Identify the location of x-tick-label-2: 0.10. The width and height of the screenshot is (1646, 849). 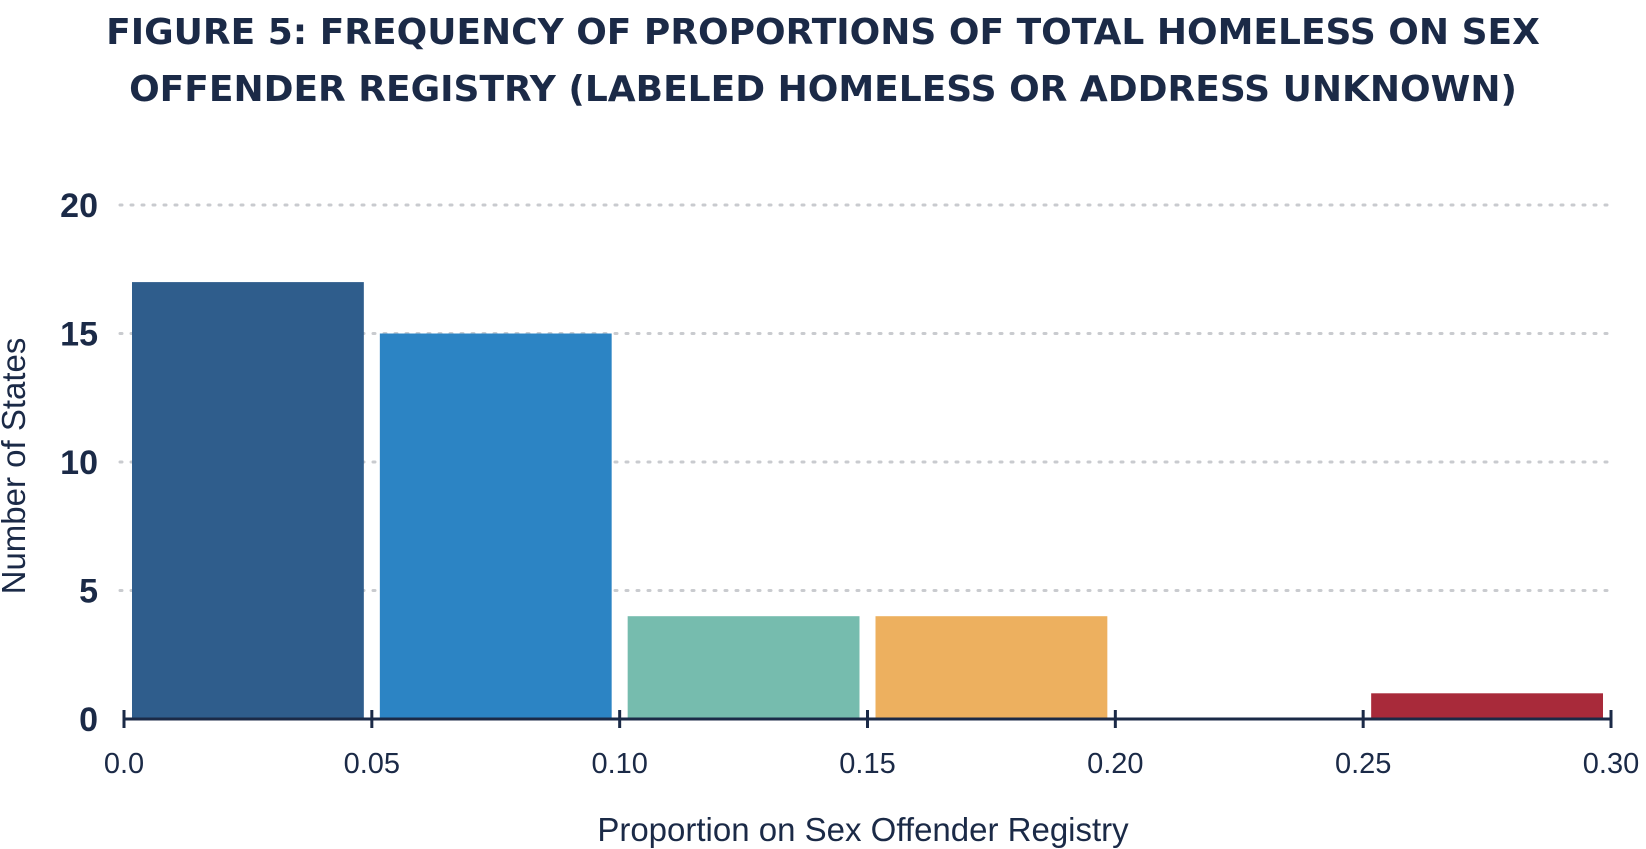
(619, 764).